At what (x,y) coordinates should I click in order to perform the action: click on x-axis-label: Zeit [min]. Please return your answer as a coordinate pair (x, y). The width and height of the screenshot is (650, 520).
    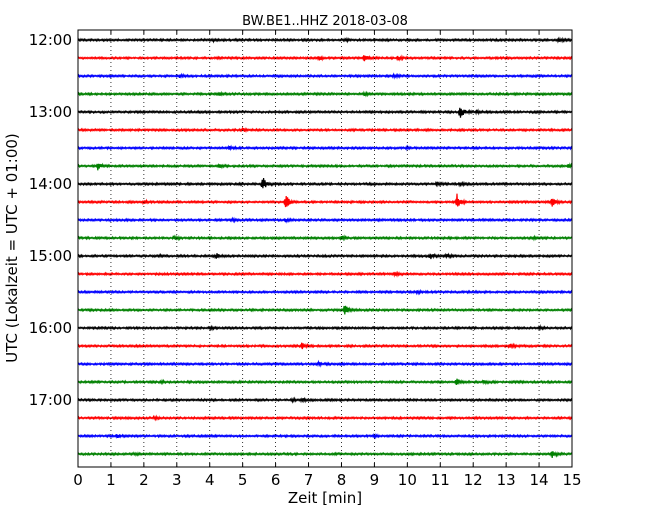
    Looking at the image, I should click on (325, 498).